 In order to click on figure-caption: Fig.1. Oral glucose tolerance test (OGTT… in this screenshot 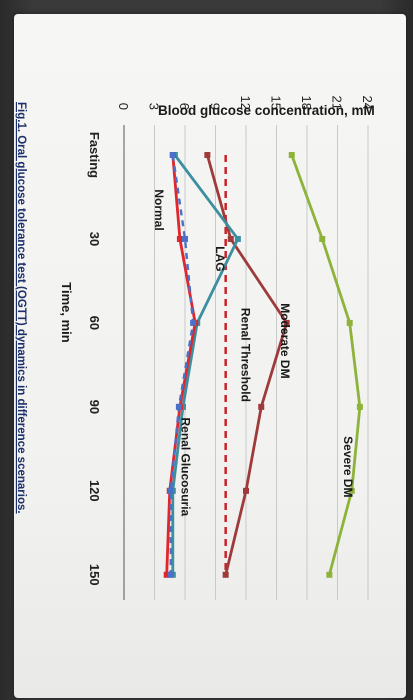, I will do `click(21, 308)`.